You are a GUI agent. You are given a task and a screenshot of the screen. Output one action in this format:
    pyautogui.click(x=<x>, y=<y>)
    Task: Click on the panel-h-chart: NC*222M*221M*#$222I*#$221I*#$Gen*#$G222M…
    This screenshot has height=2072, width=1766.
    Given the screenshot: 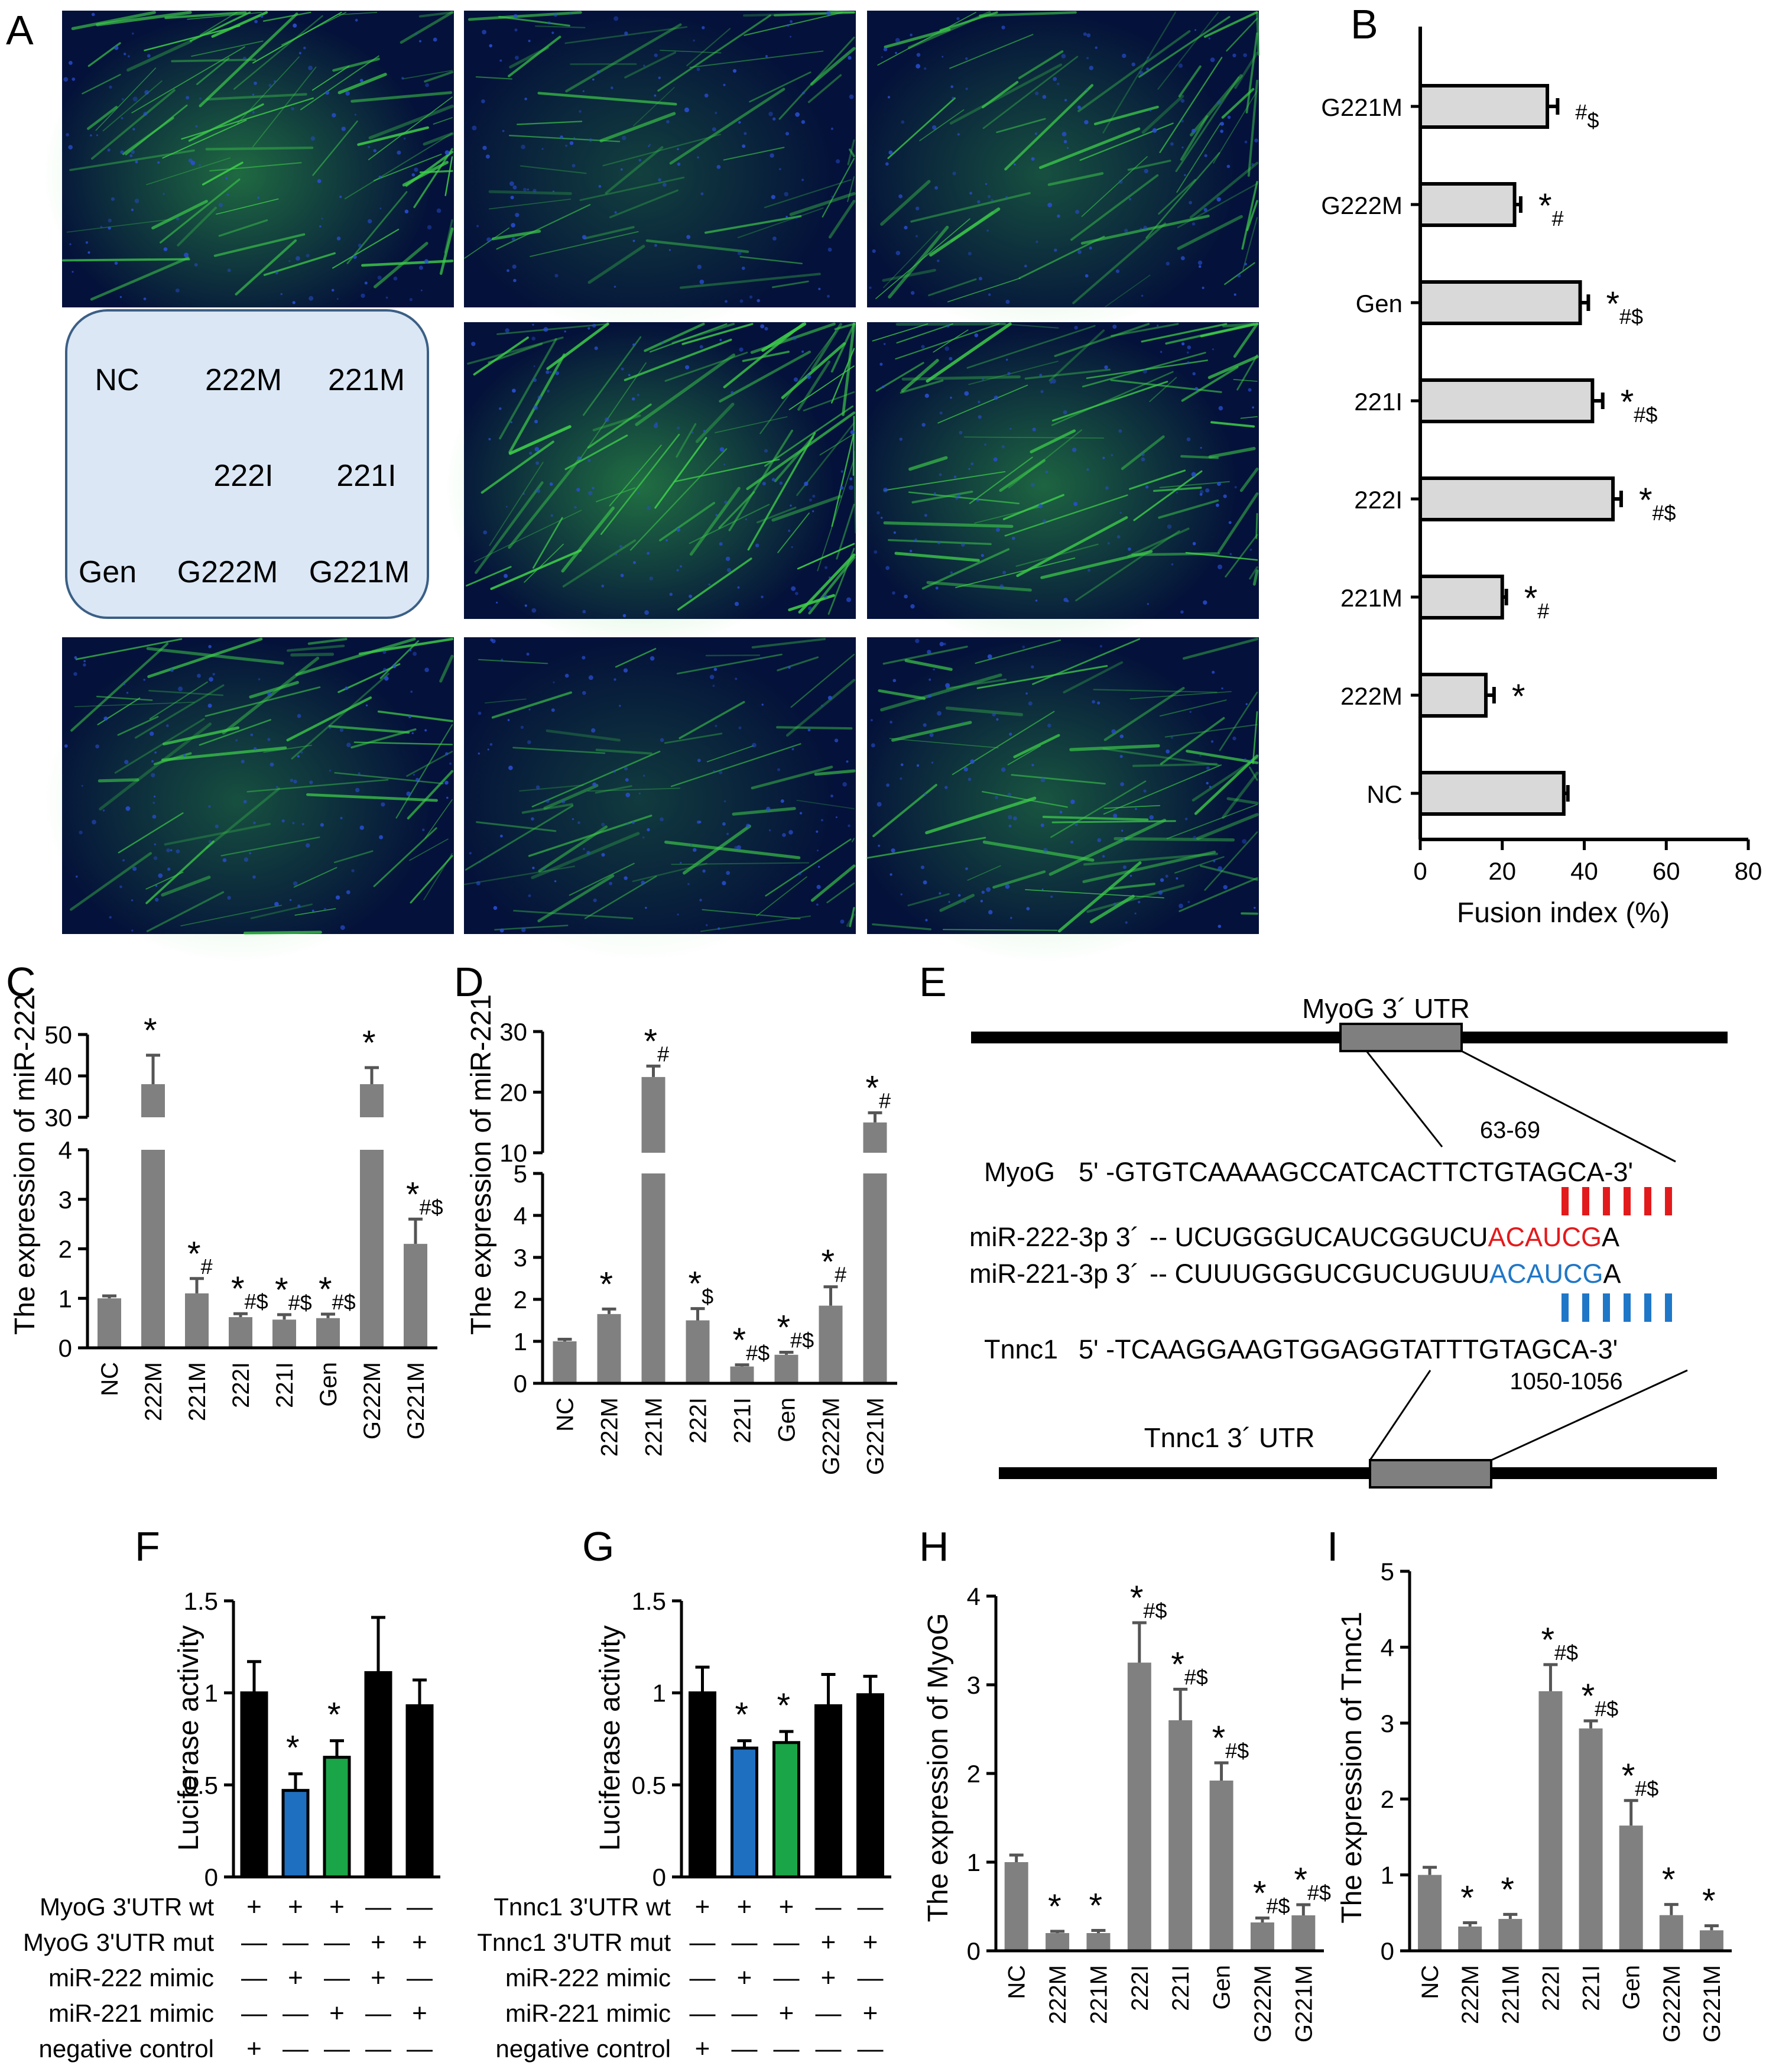 What is the action you would take?
    pyautogui.click(x=1149, y=1810)
    